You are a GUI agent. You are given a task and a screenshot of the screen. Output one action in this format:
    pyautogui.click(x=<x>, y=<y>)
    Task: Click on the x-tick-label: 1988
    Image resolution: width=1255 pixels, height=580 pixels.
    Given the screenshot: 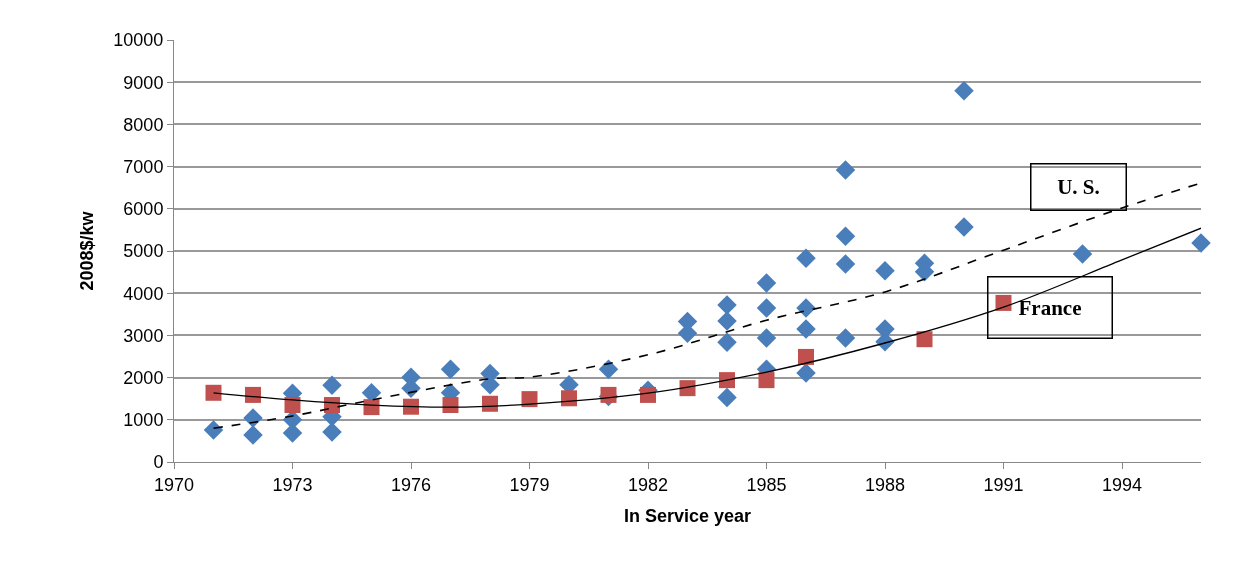 What is the action you would take?
    pyautogui.click(x=885, y=484)
    